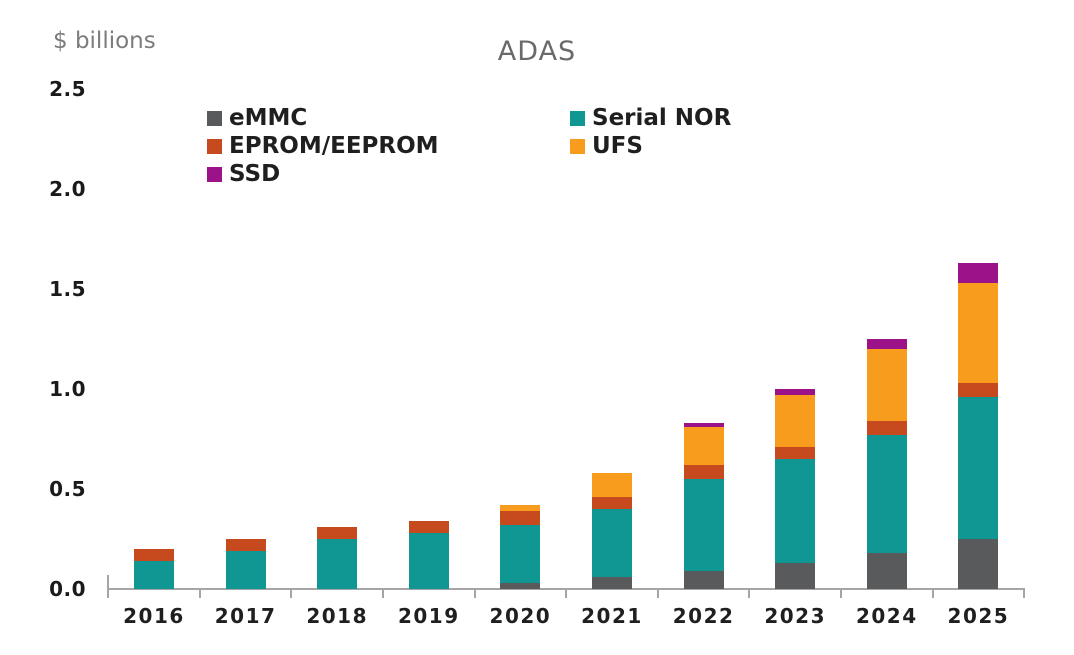  What do you see at coordinates (520, 508) in the screenshot?
I see `bar-2020-ufs` at bounding box center [520, 508].